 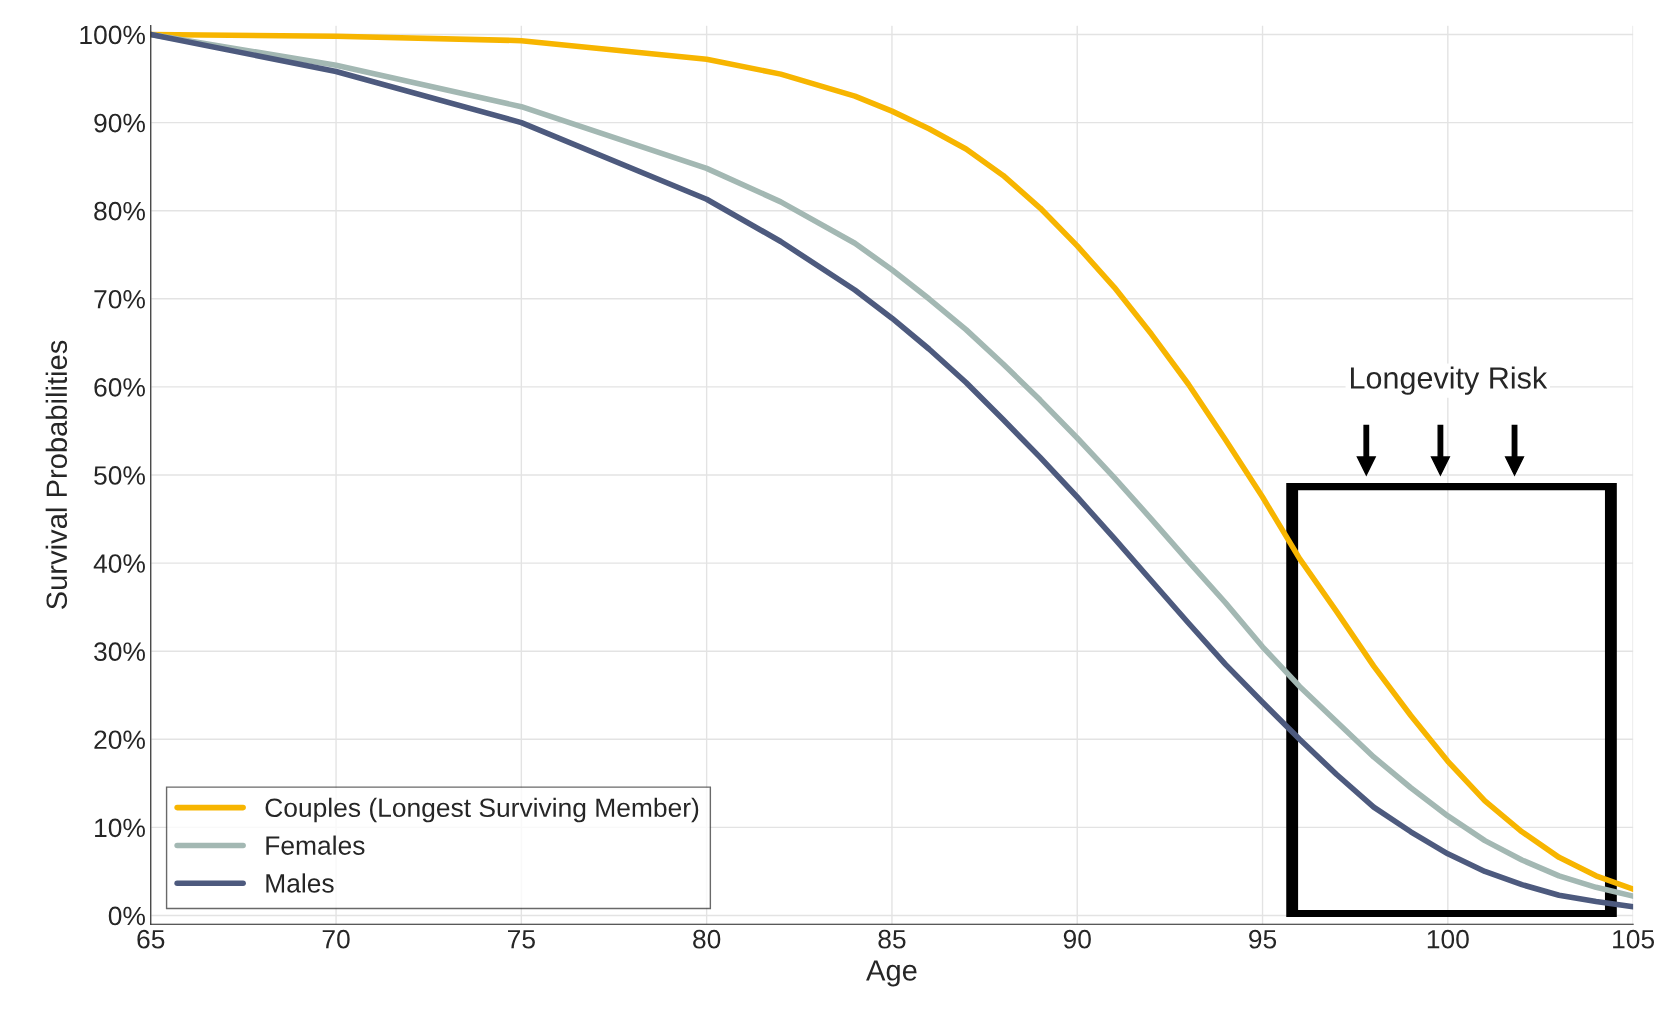 I want to click on annotation: Longevity Risk, so click(x=1449, y=380).